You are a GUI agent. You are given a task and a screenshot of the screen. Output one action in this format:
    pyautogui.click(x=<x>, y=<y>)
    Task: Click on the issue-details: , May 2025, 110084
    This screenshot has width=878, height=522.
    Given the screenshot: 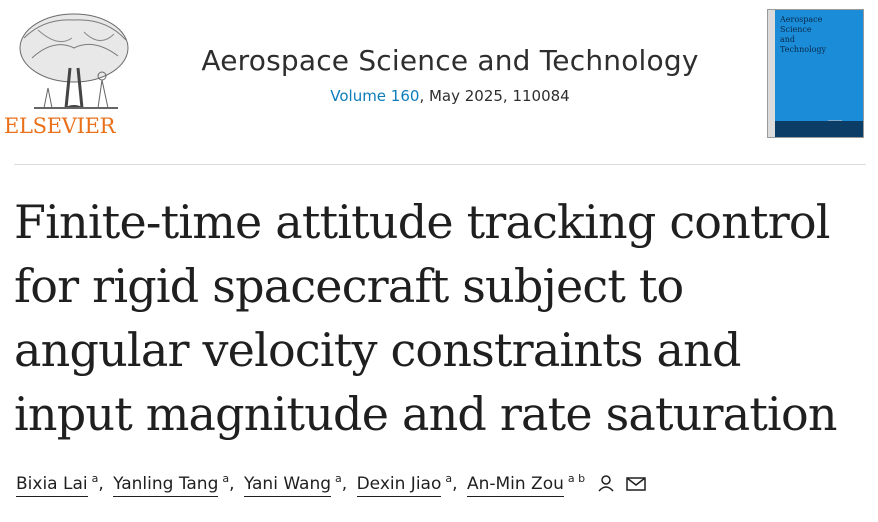 What is the action you would take?
    pyautogui.click(x=494, y=96)
    